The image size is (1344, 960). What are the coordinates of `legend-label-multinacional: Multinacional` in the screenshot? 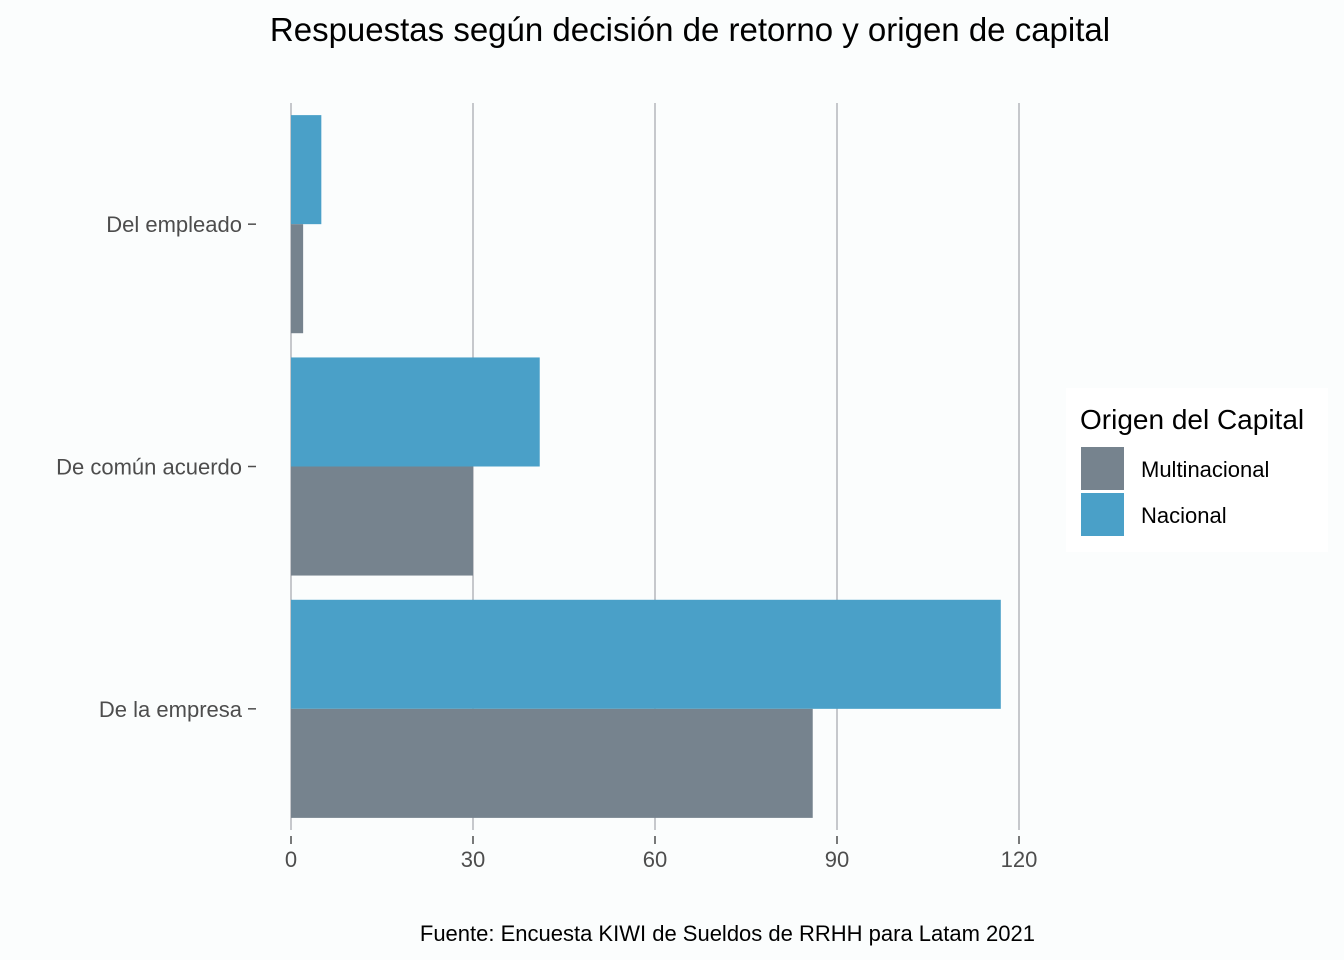 It's located at (1205, 469).